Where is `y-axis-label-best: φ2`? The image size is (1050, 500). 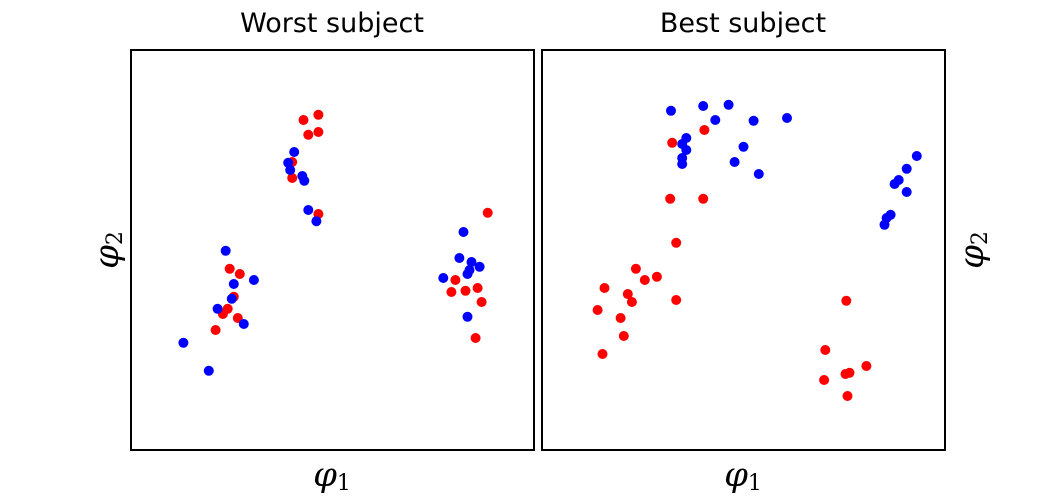
y-axis-label-best: φ2 is located at coordinates (972, 250).